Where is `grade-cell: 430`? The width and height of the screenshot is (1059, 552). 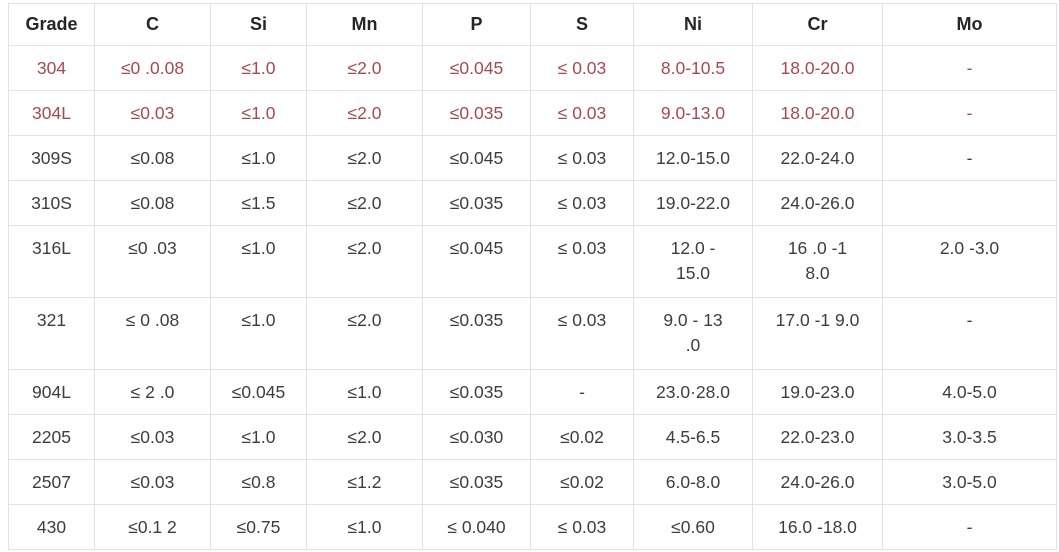 grade-cell: 430 is located at coordinates (51, 527).